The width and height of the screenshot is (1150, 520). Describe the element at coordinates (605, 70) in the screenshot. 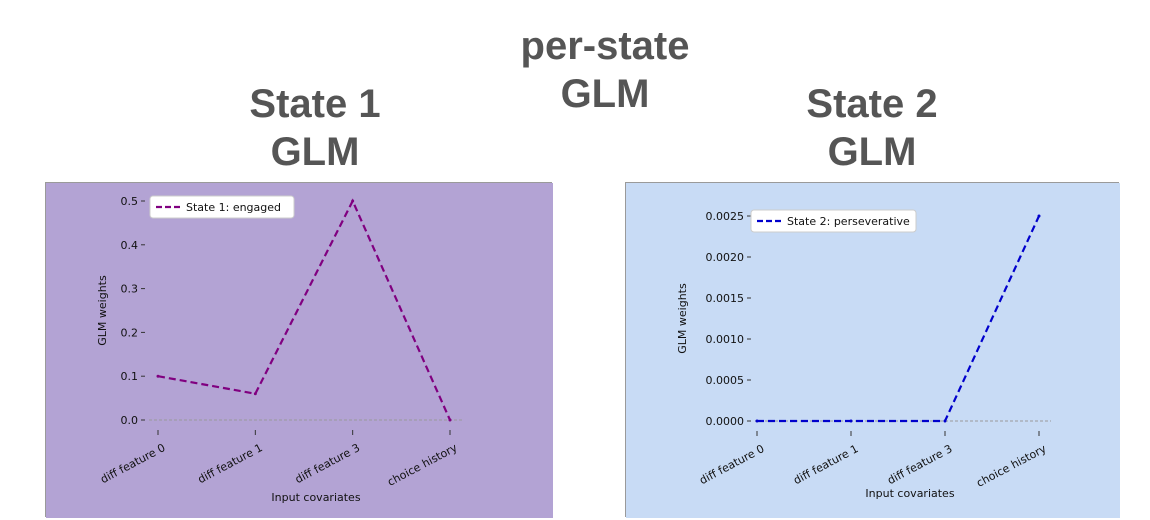

I see `center-heading: per-state GLM` at that location.